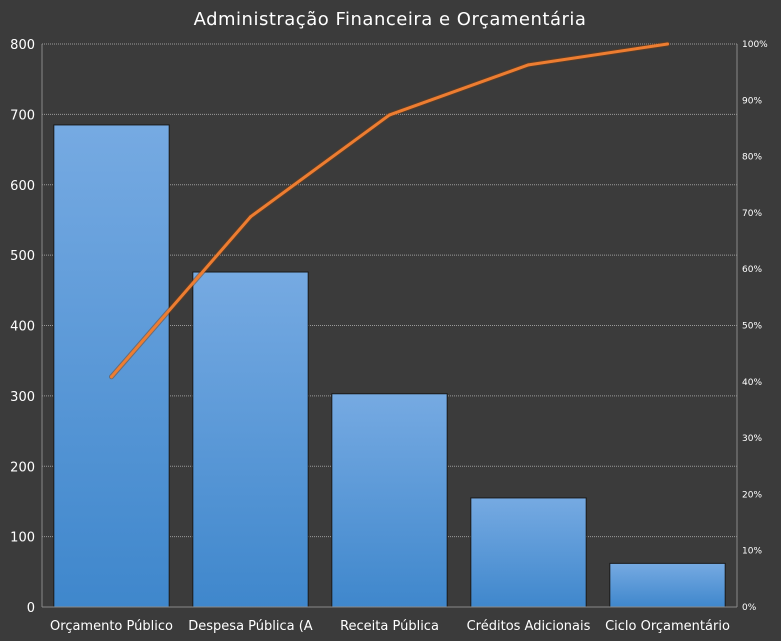 Image resolution: width=781 pixels, height=641 pixels. I want to click on left-tick-label: 300, so click(22, 397).